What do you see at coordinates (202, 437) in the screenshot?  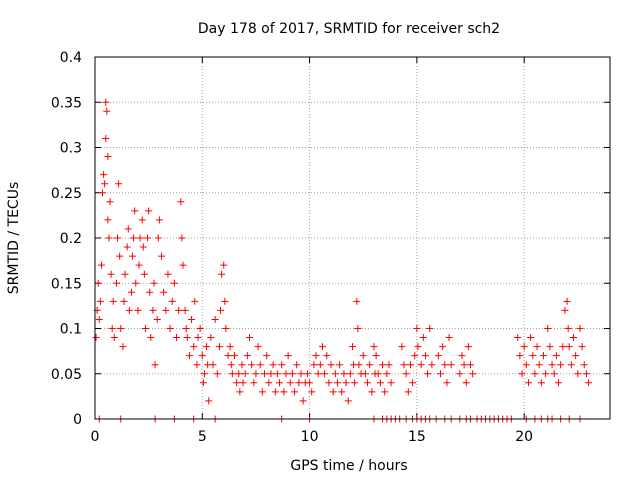 I see `x-tick-label: 5` at bounding box center [202, 437].